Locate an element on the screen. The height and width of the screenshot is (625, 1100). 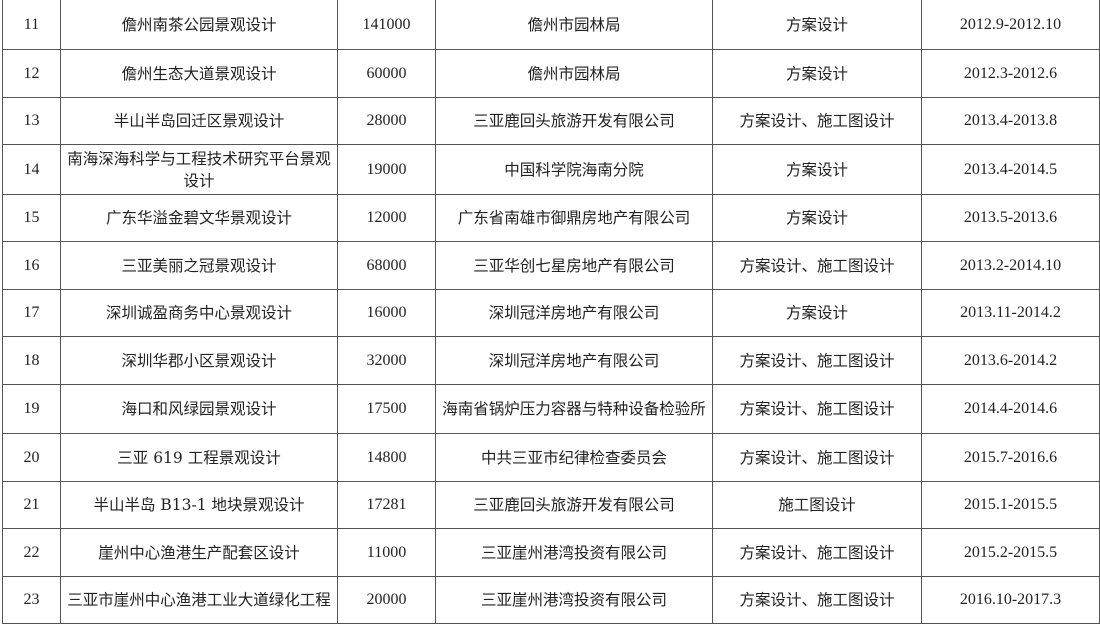
area-value: 17500 is located at coordinates (386, 409).